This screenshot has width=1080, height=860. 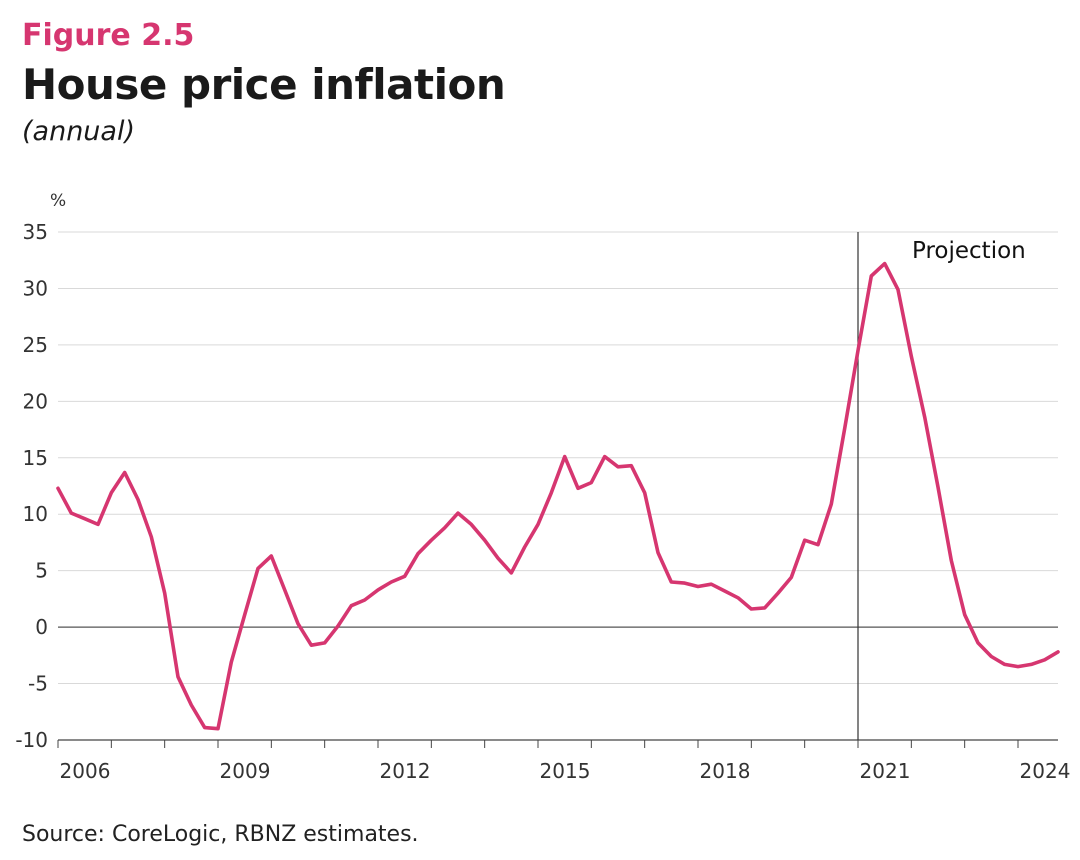 I want to click on y-tick-label: -10, so click(x=31, y=740).